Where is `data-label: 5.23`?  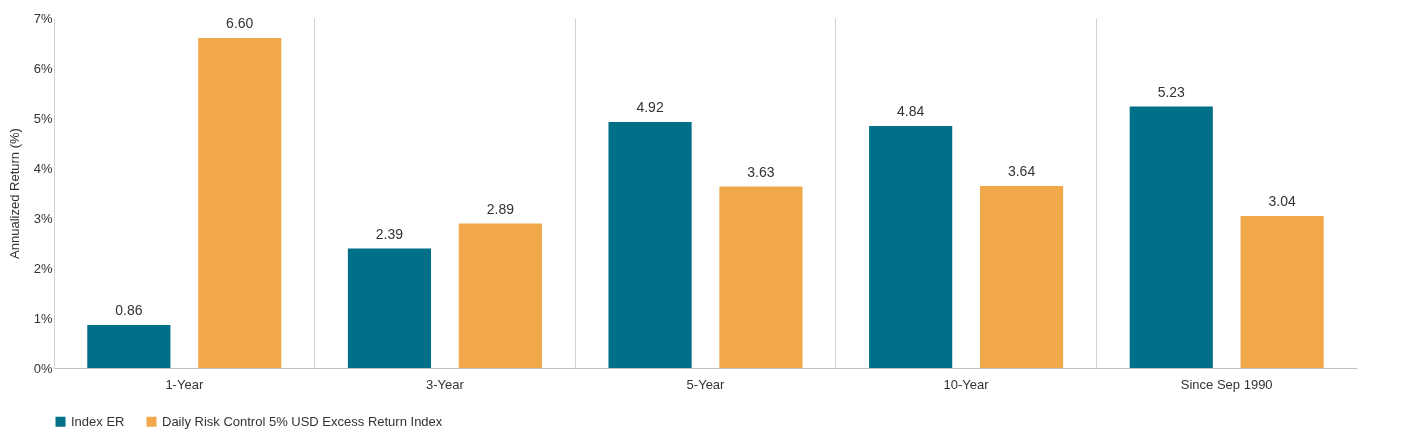 data-label: 5.23 is located at coordinates (1171, 91).